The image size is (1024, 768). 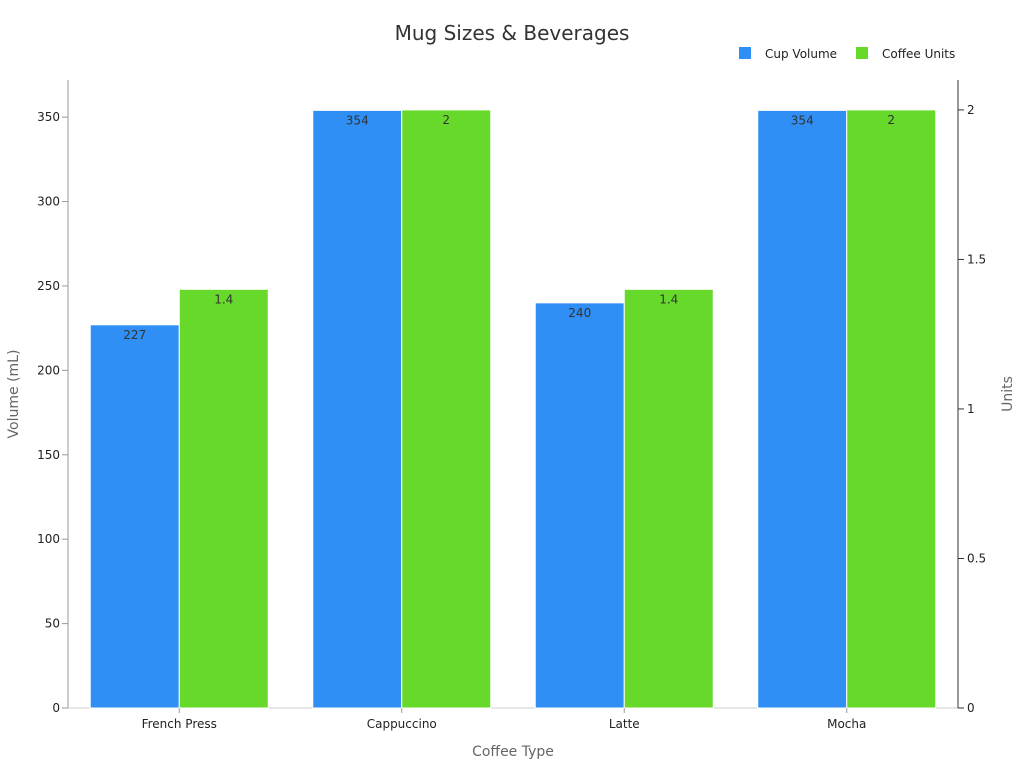 I want to click on y-tick-label-left: 250, so click(x=48, y=286).